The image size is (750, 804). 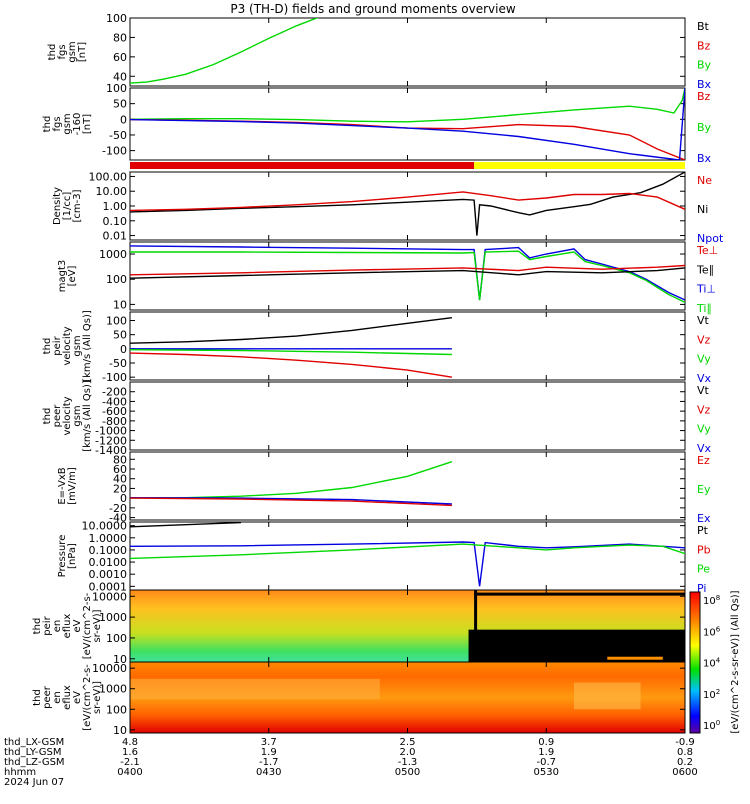 What do you see at coordinates (130, 742) in the screenshot?
I see `footer-value: 4.8` at bounding box center [130, 742].